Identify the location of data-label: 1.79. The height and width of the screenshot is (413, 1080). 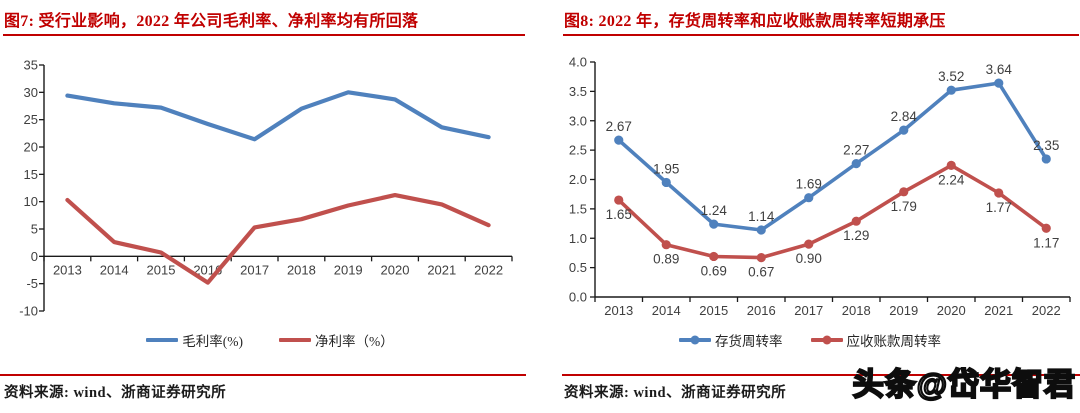
(904, 206).